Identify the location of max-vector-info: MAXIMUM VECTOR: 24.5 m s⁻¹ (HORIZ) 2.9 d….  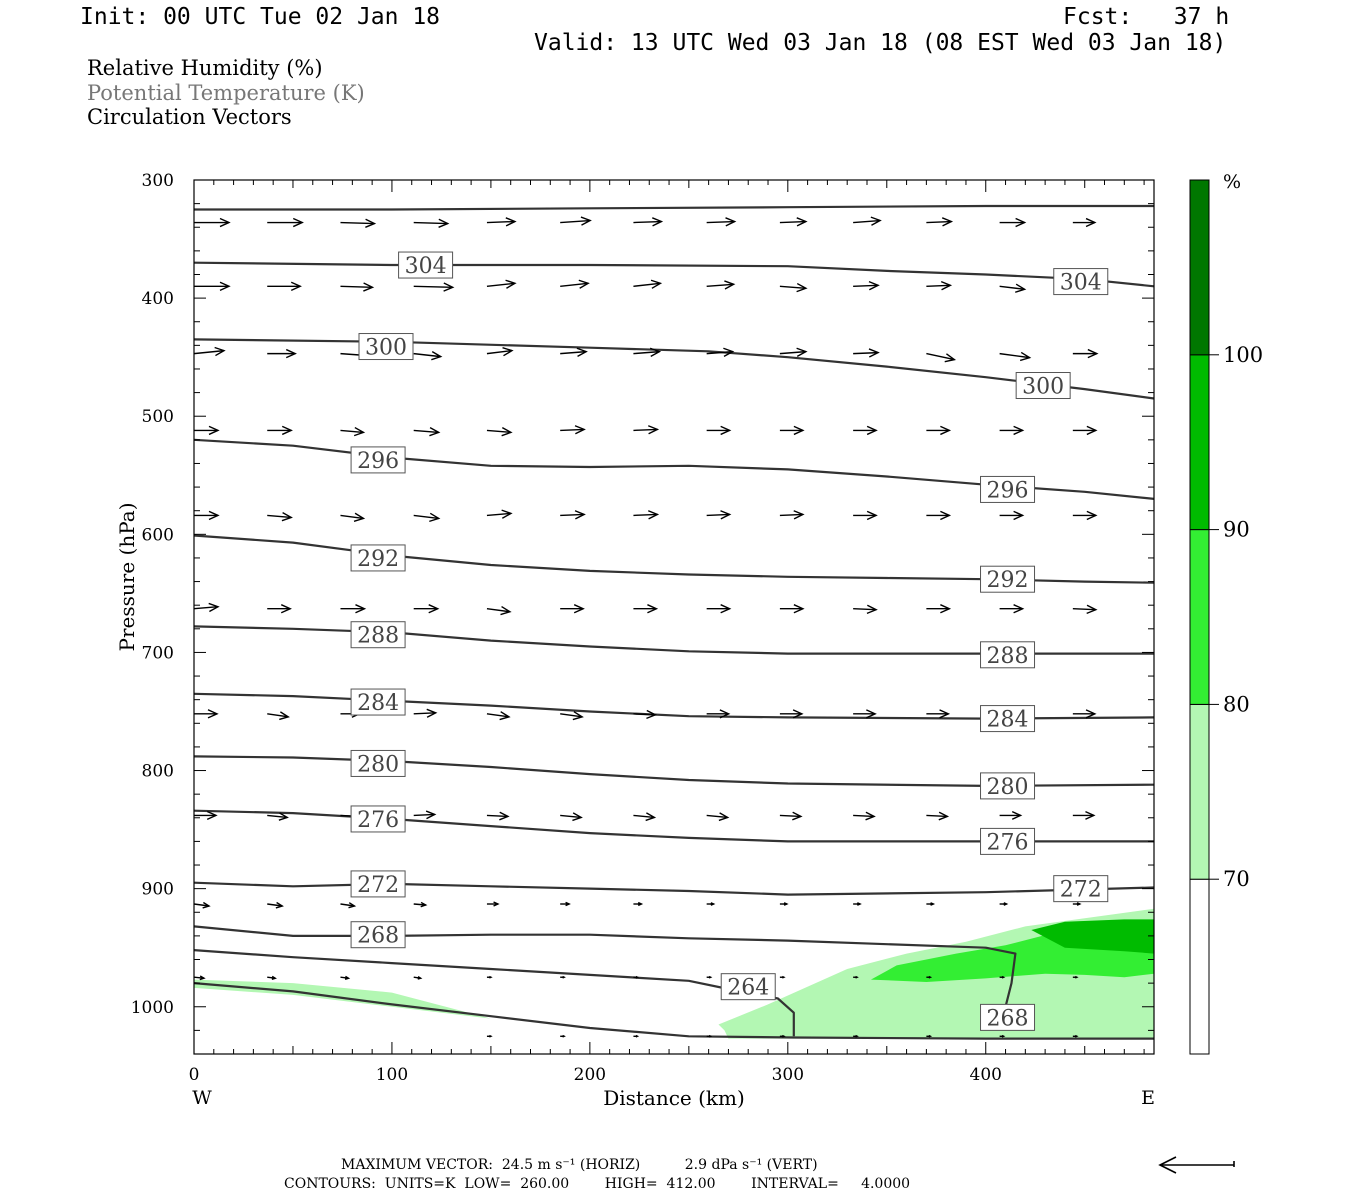
(579, 1165).